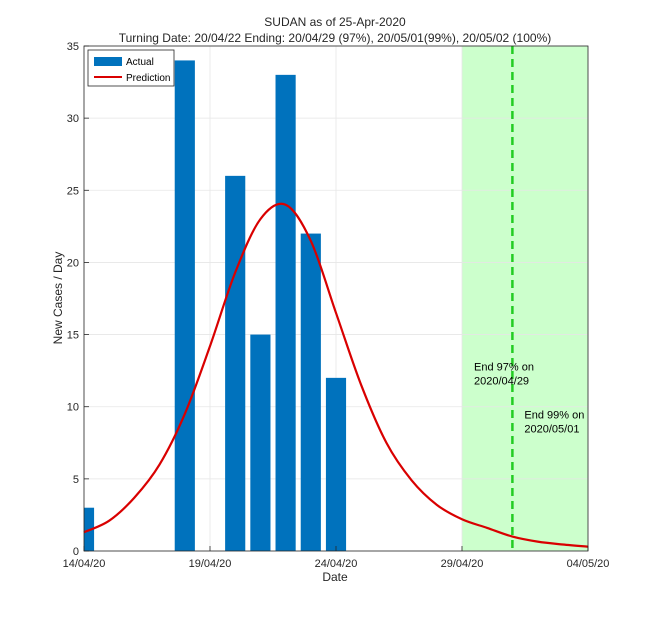 The width and height of the screenshot is (650, 619). What do you see at coordinates (73, 408) in the screenshot?
I see `y-tick-label: 10` at bounding box center [73, 408].